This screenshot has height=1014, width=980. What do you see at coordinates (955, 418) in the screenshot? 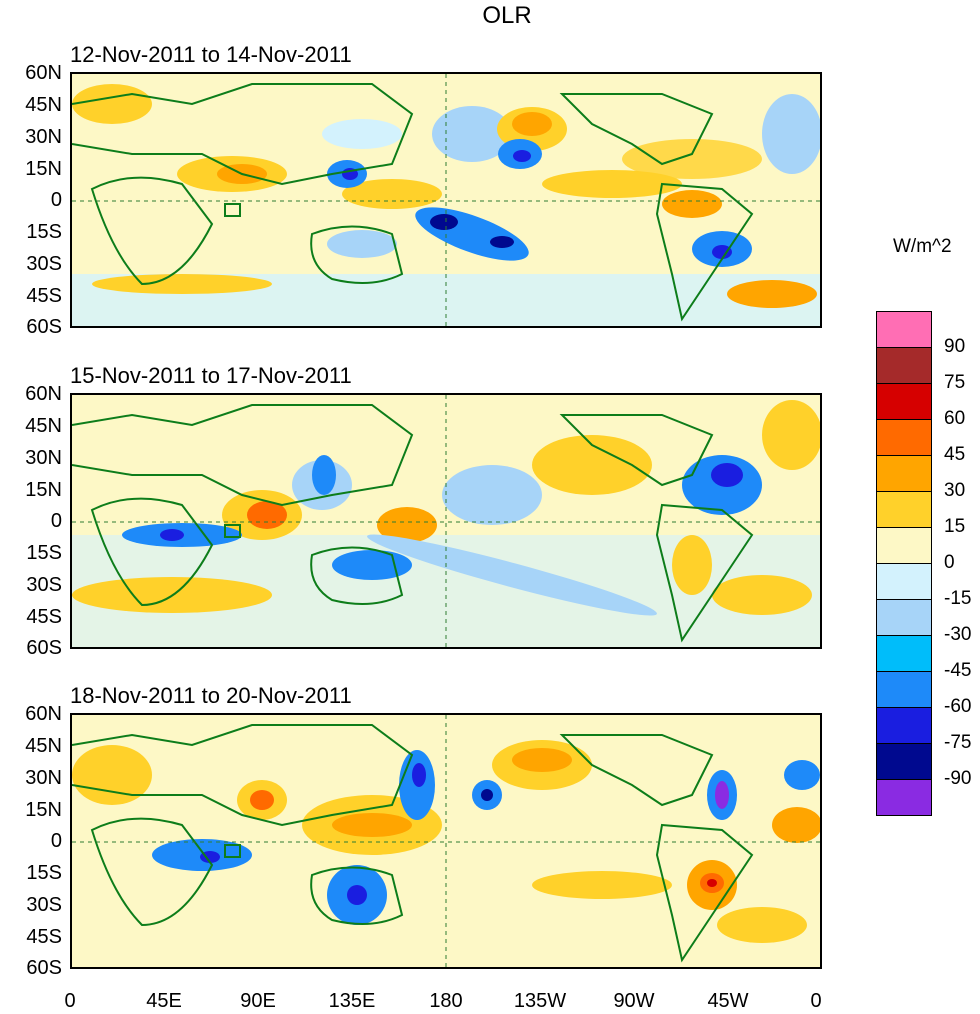
I see `colorbar-label: 60` at bounding box center [955, 418].